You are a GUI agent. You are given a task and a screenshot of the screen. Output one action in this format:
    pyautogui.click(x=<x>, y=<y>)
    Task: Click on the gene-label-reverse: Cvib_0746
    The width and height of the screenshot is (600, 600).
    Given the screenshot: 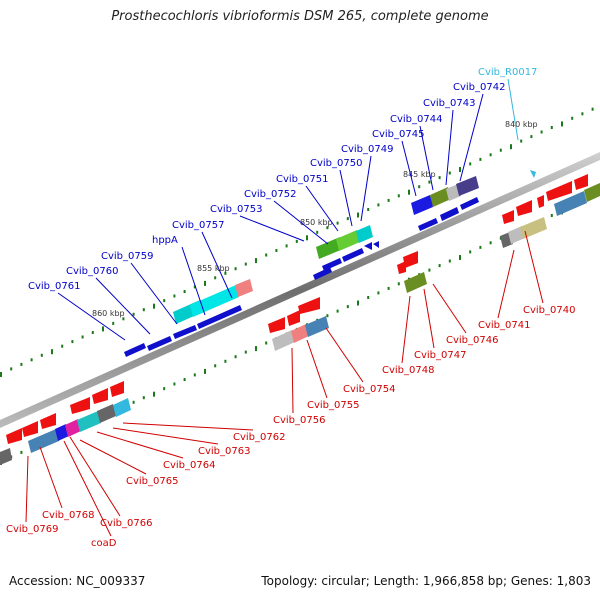 What is the action you would take?
    pyautogui.click(x=472, y=340)
    